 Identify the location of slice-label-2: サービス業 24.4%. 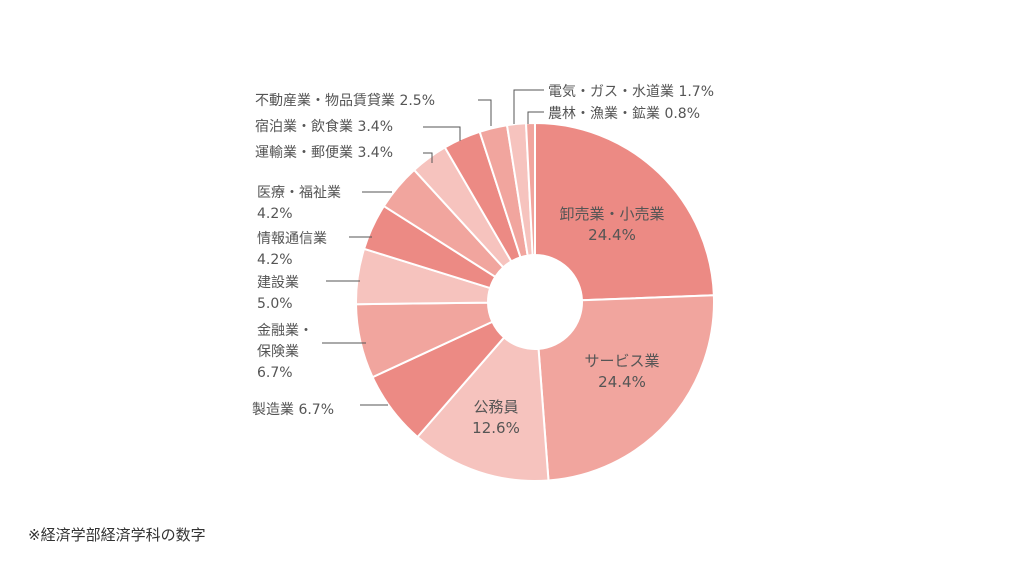
(621, 371).